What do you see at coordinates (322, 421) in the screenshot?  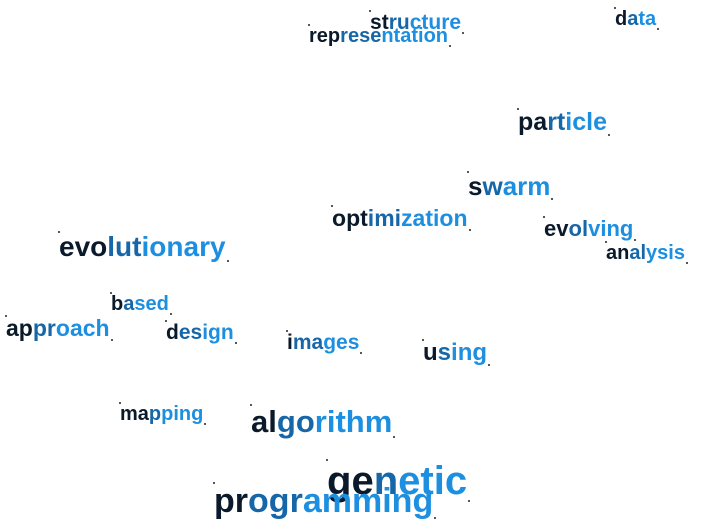 I see `word-algorithm: algorithm` at bounding box center [322, 421].